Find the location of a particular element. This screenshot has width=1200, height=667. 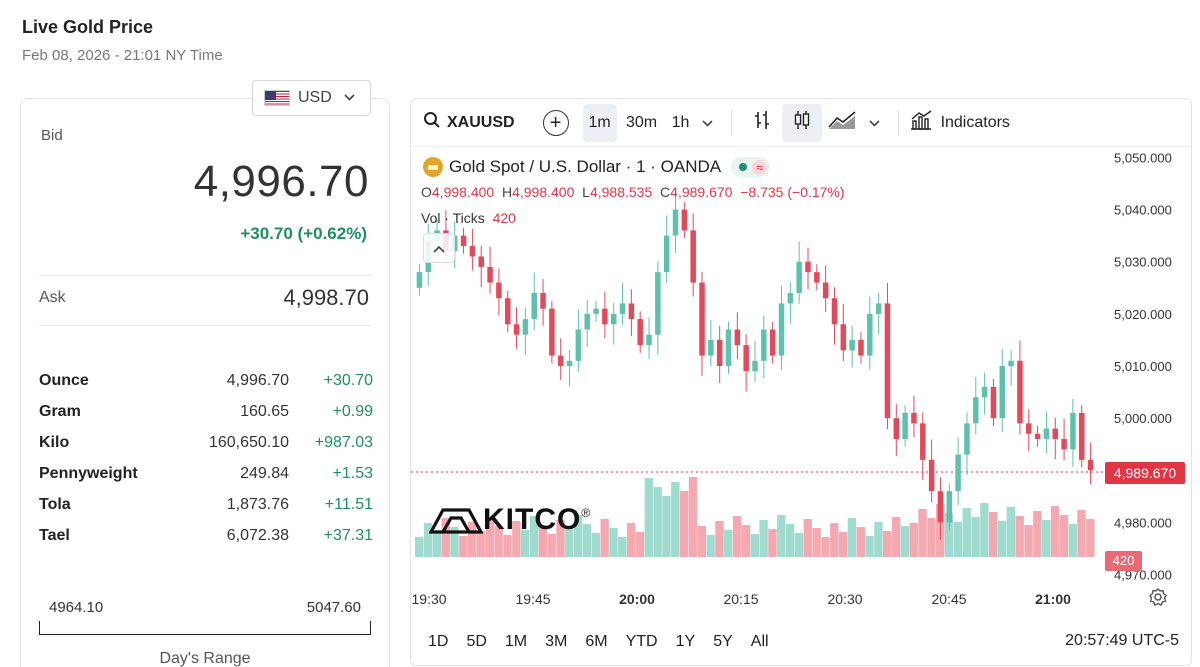

y-tick-label: 5,020.000 is located at coordinates (1143, 314).